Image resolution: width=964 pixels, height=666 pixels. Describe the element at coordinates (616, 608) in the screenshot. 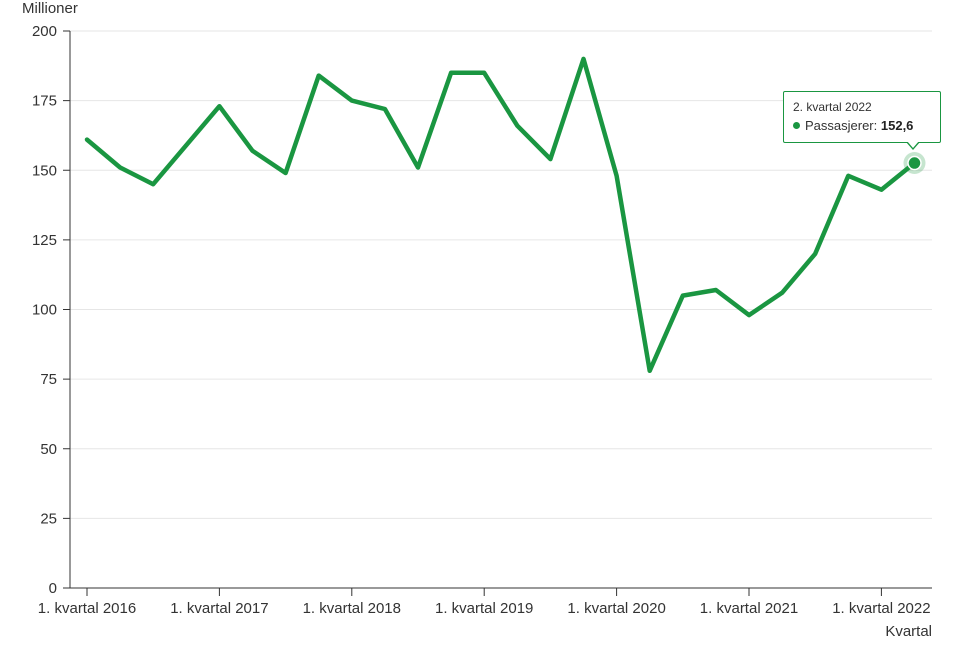

I see `x-tick-label: 1. kvartal 2020` at that location.